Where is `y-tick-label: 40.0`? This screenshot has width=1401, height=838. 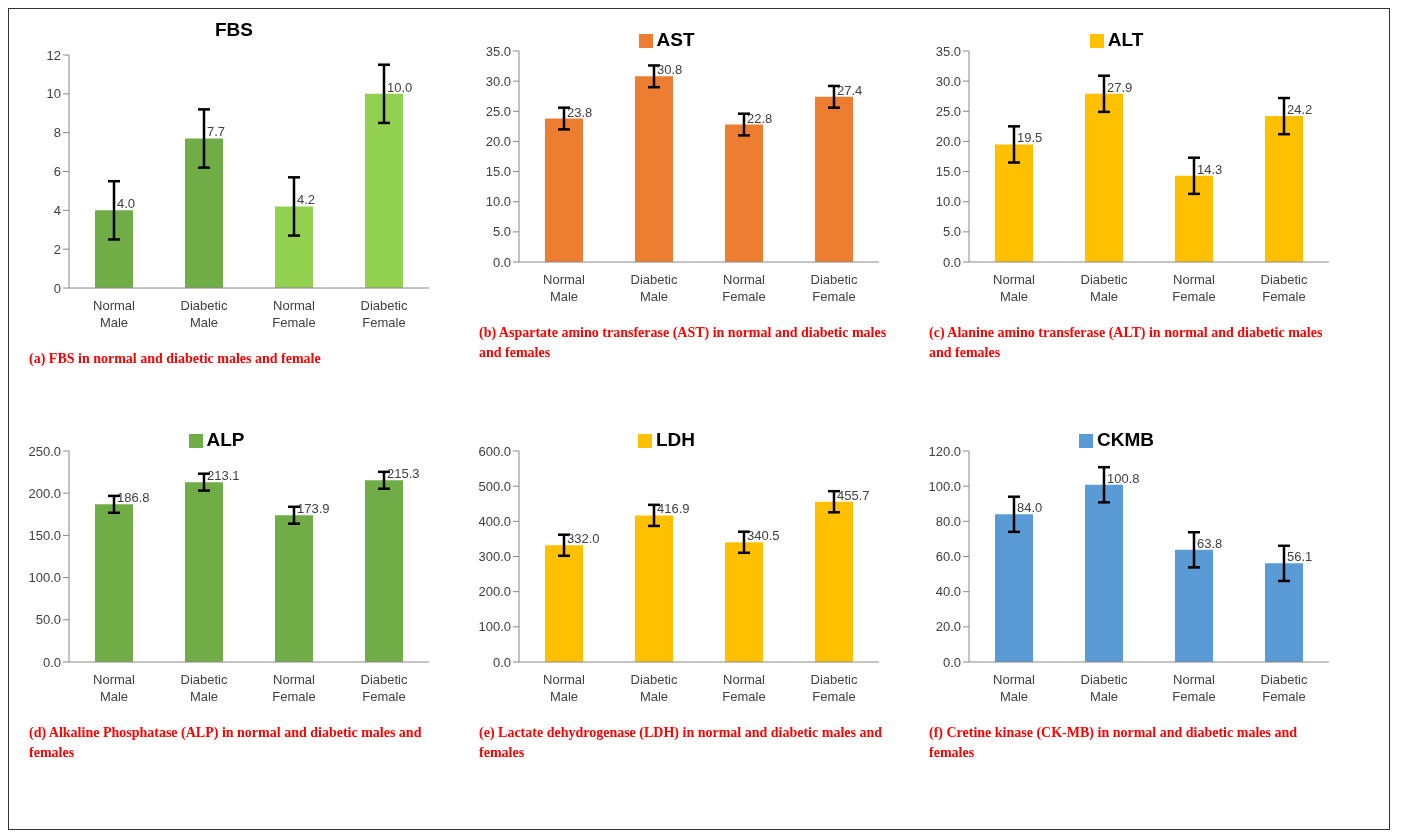 y-tick-label: 40.0 is located at coordinates (948, 592).